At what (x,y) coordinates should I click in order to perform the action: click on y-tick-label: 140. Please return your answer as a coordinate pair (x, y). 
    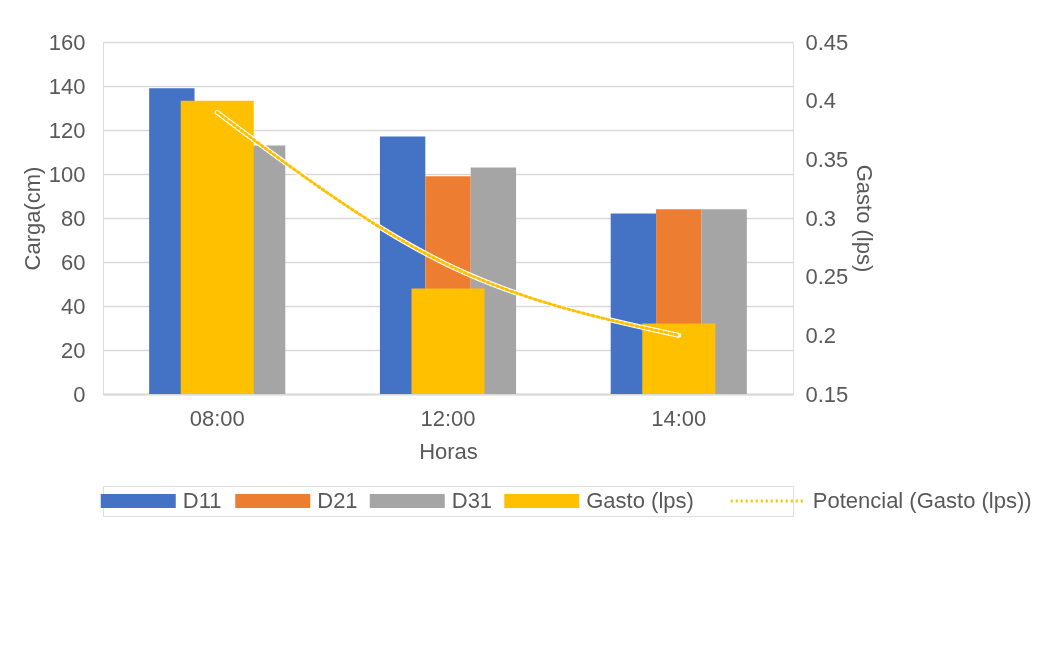
    Looking at the image, I should click on (67, 86).